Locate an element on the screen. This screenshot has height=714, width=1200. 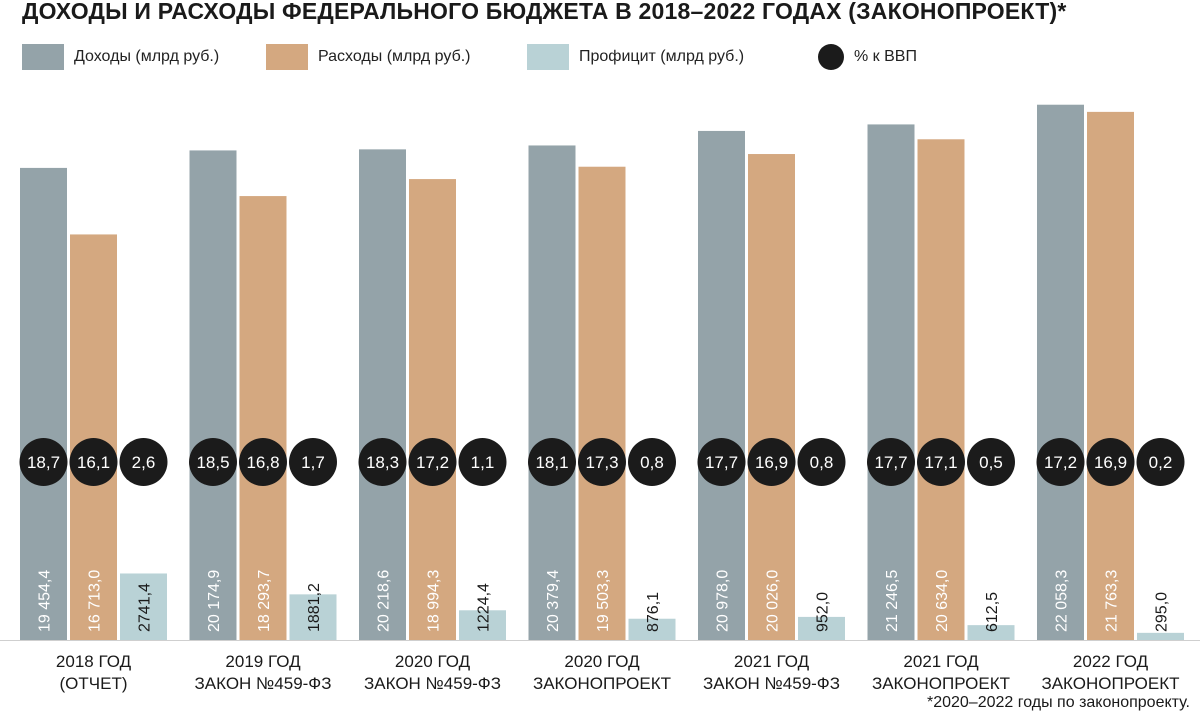
value-label-surplus: 952,0 is located at coordinates (823, 612).